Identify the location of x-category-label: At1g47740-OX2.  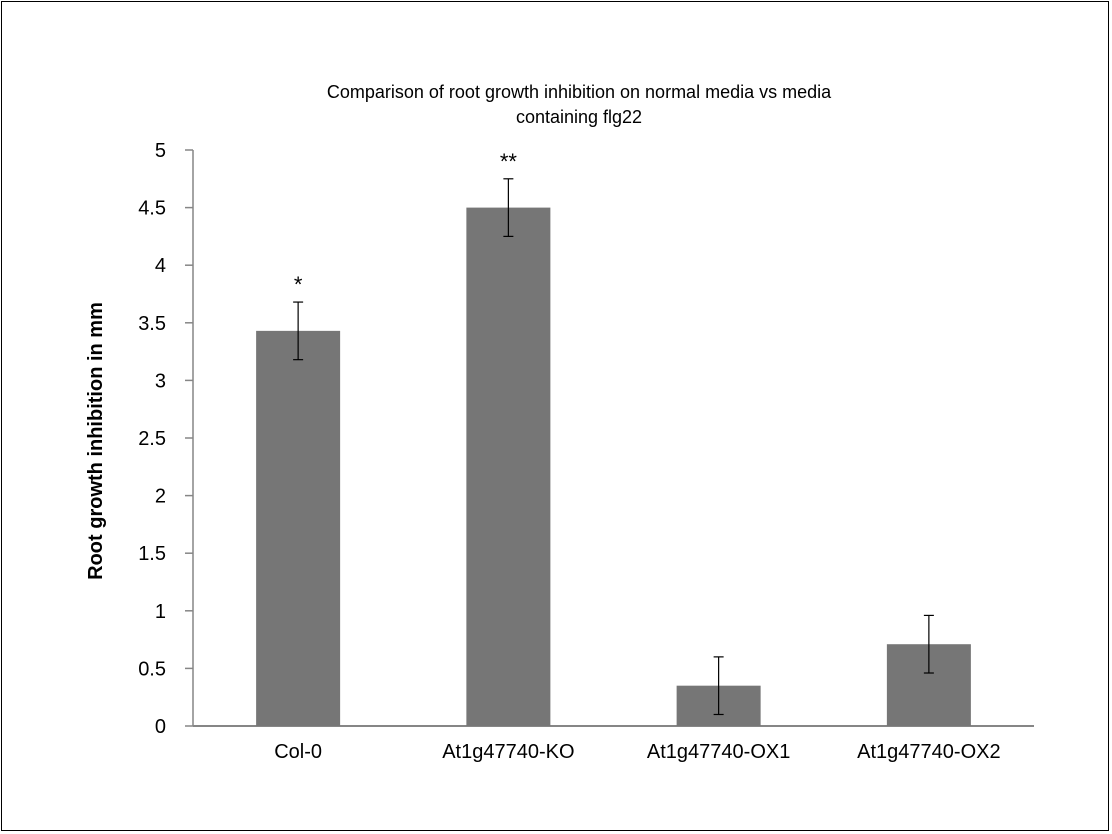
(928, 752).